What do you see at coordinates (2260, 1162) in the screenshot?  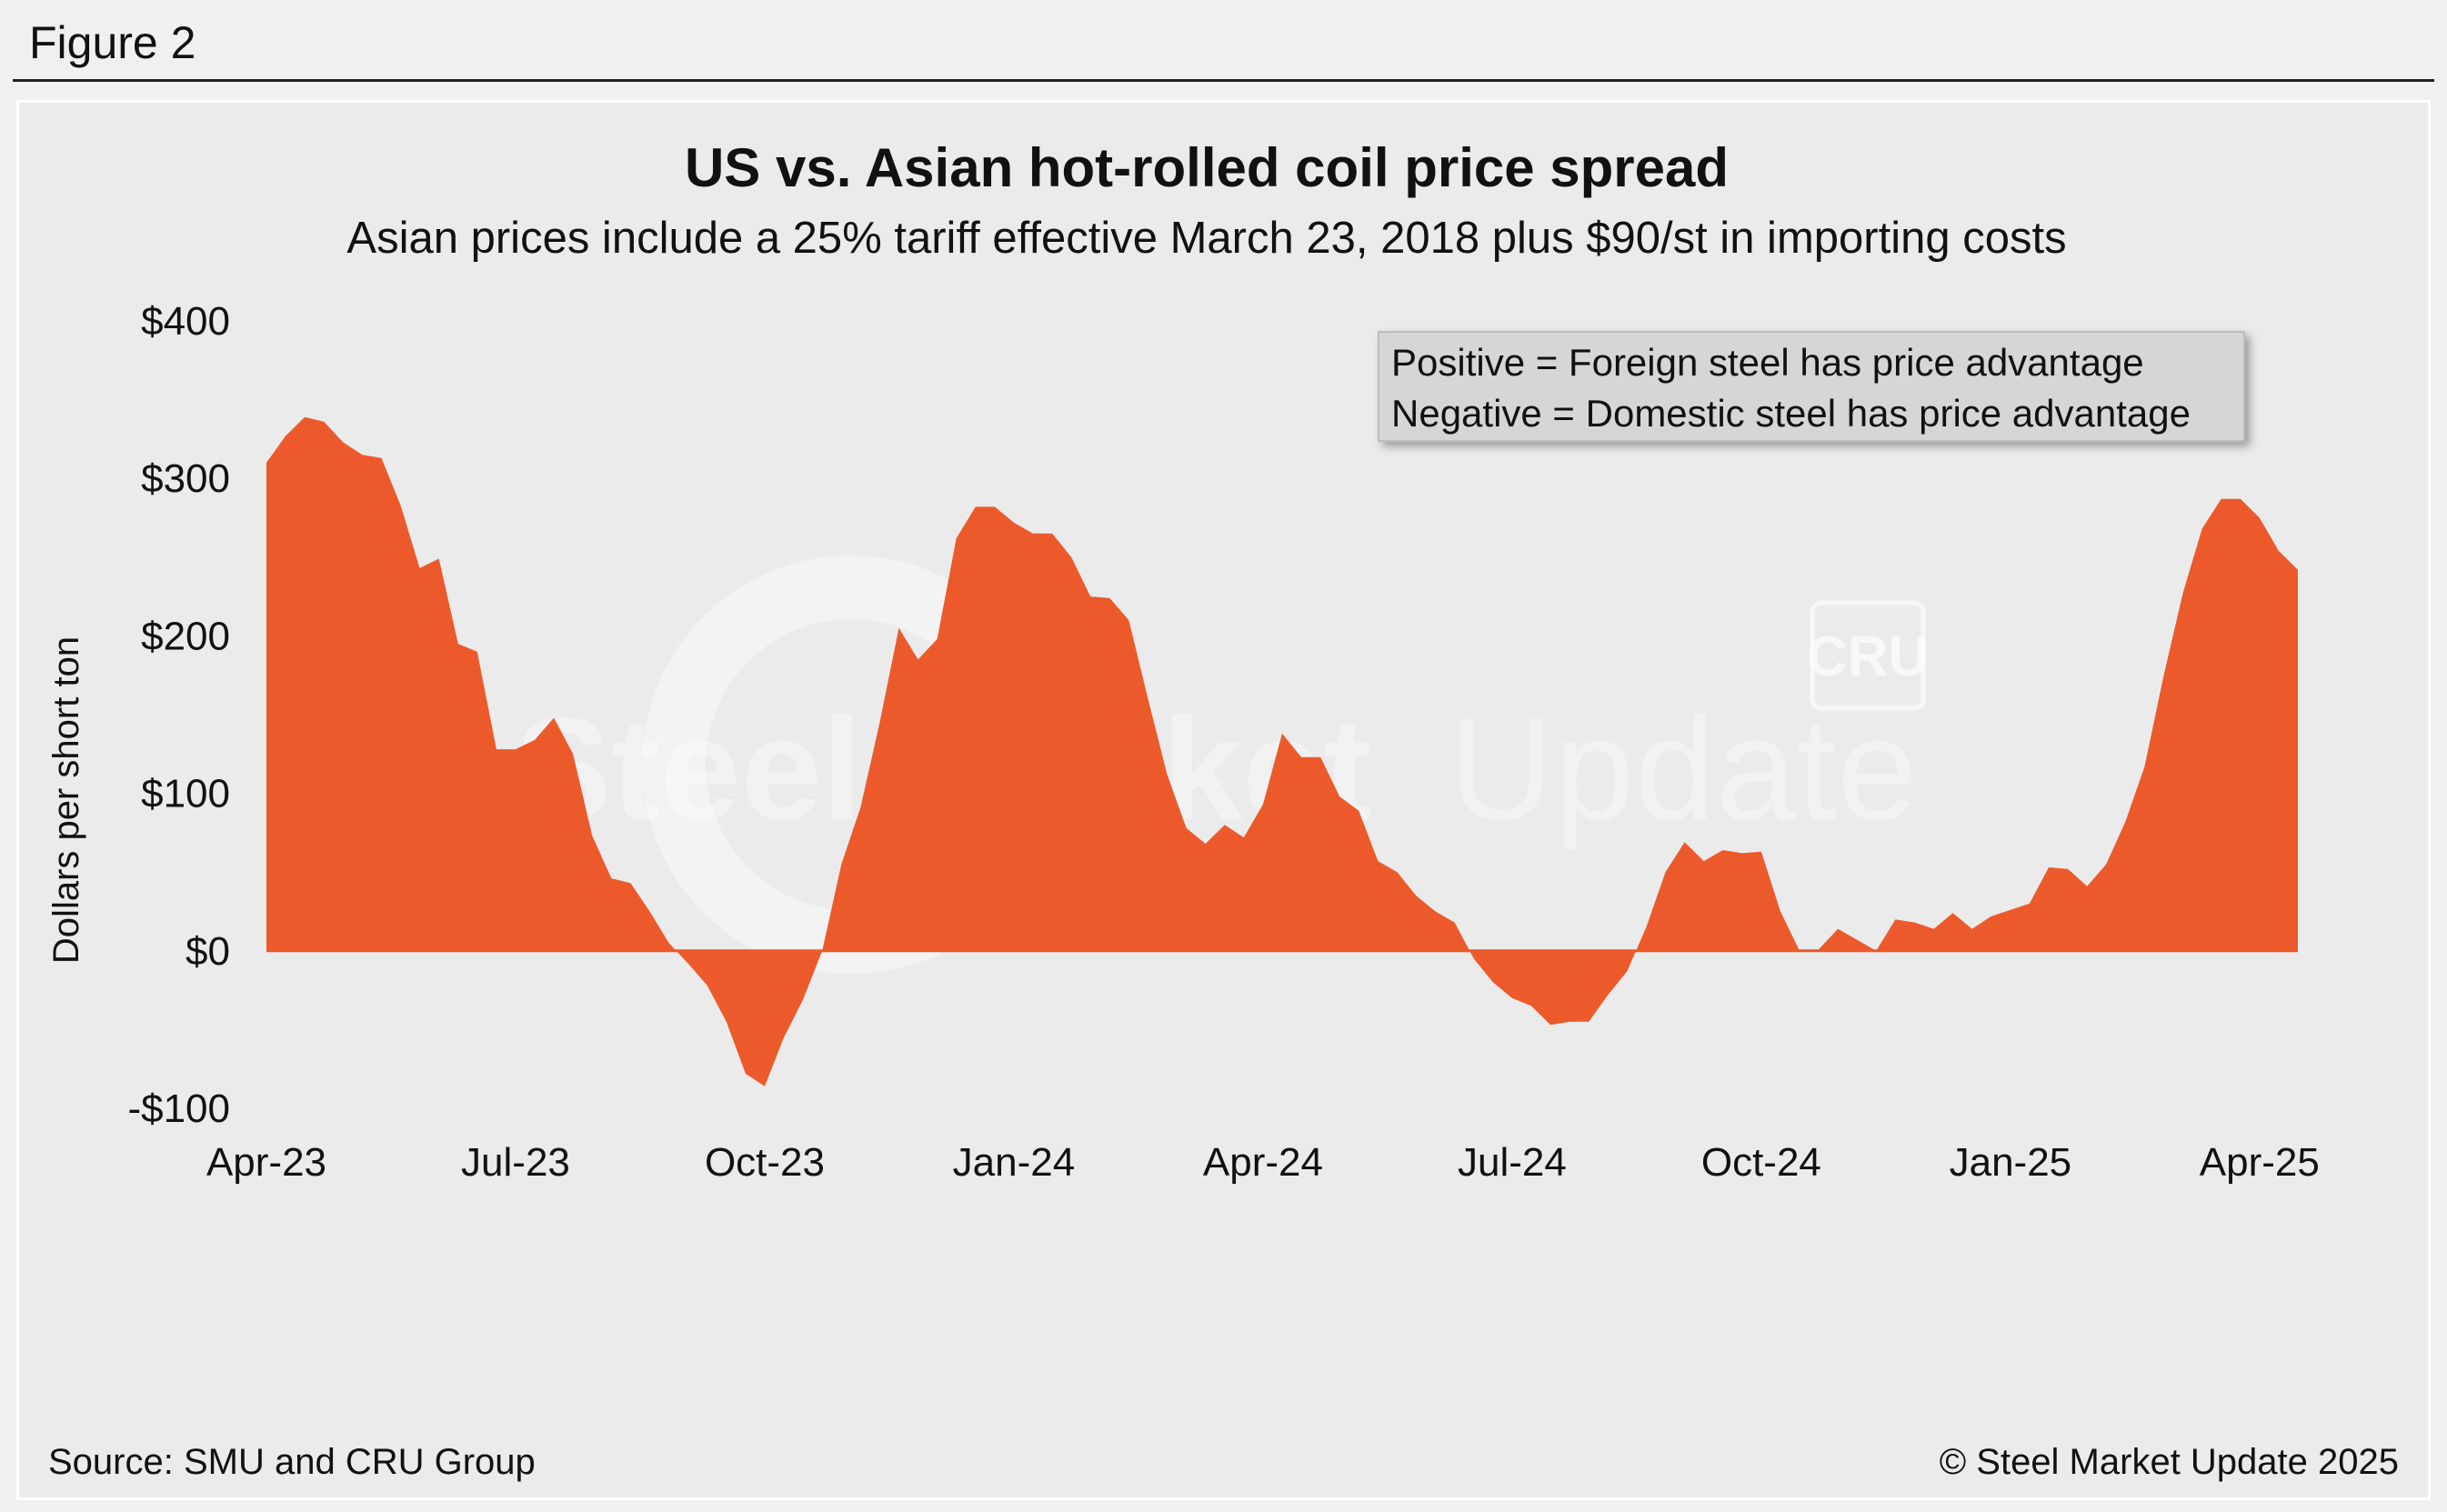 I see `x-tick-label: Apr-25` at bounding box center [2260, 1162].